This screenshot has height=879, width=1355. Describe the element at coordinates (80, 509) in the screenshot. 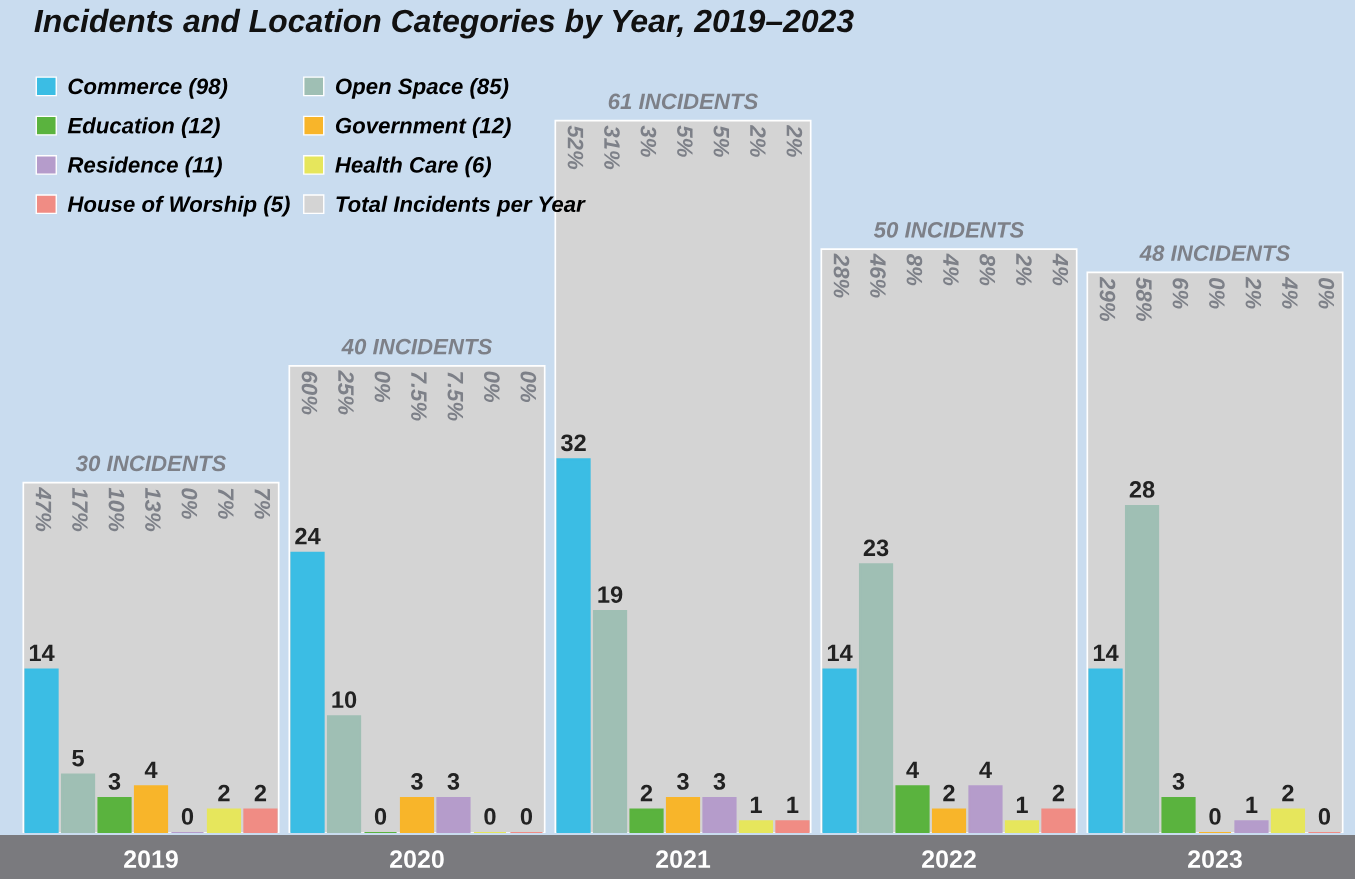

I see `annotation: 17%` at that location.